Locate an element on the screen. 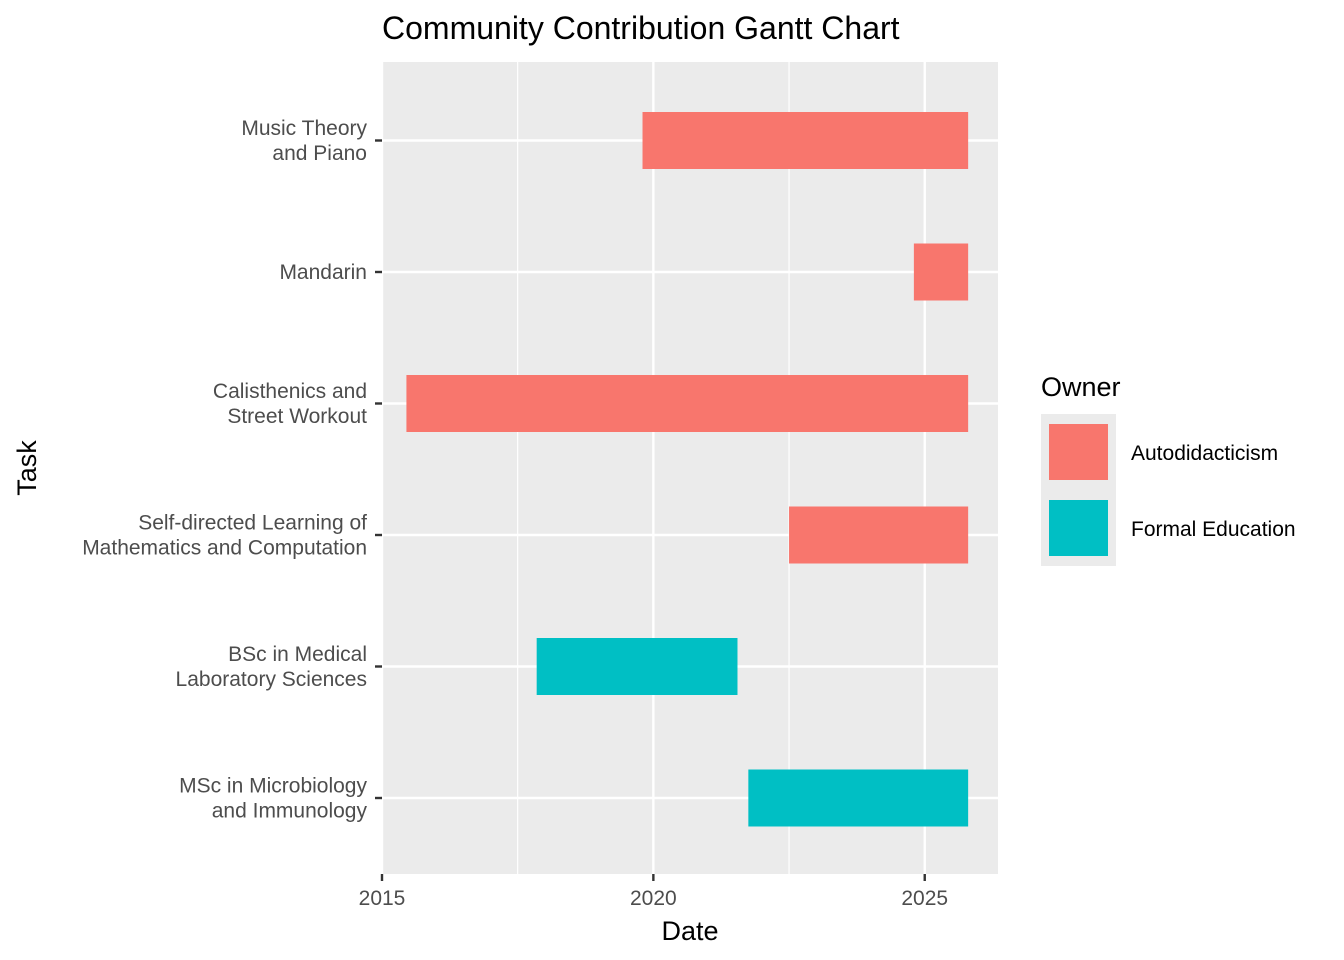  legend: Owner Autodidacticism Formal Education is located at coordinates (1168, 469).